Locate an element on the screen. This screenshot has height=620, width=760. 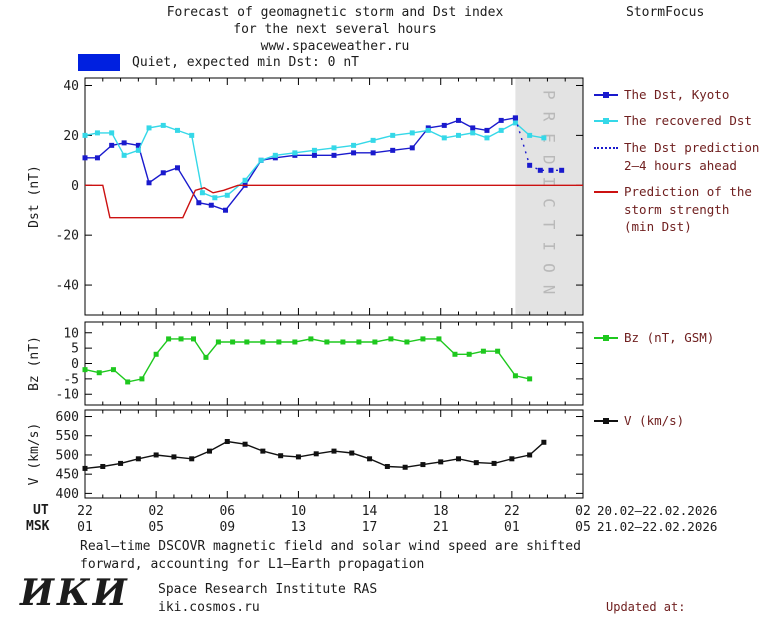
prediction-region-label: PREDICTION is located at coordinates (548, 198).